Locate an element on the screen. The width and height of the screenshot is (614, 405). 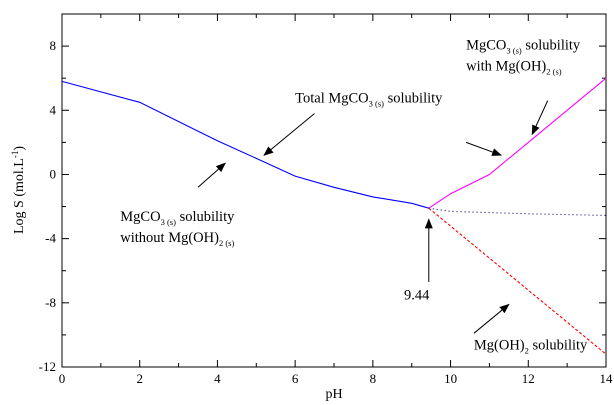
x-tick-label: 14 is located at coordinates (607, 378).